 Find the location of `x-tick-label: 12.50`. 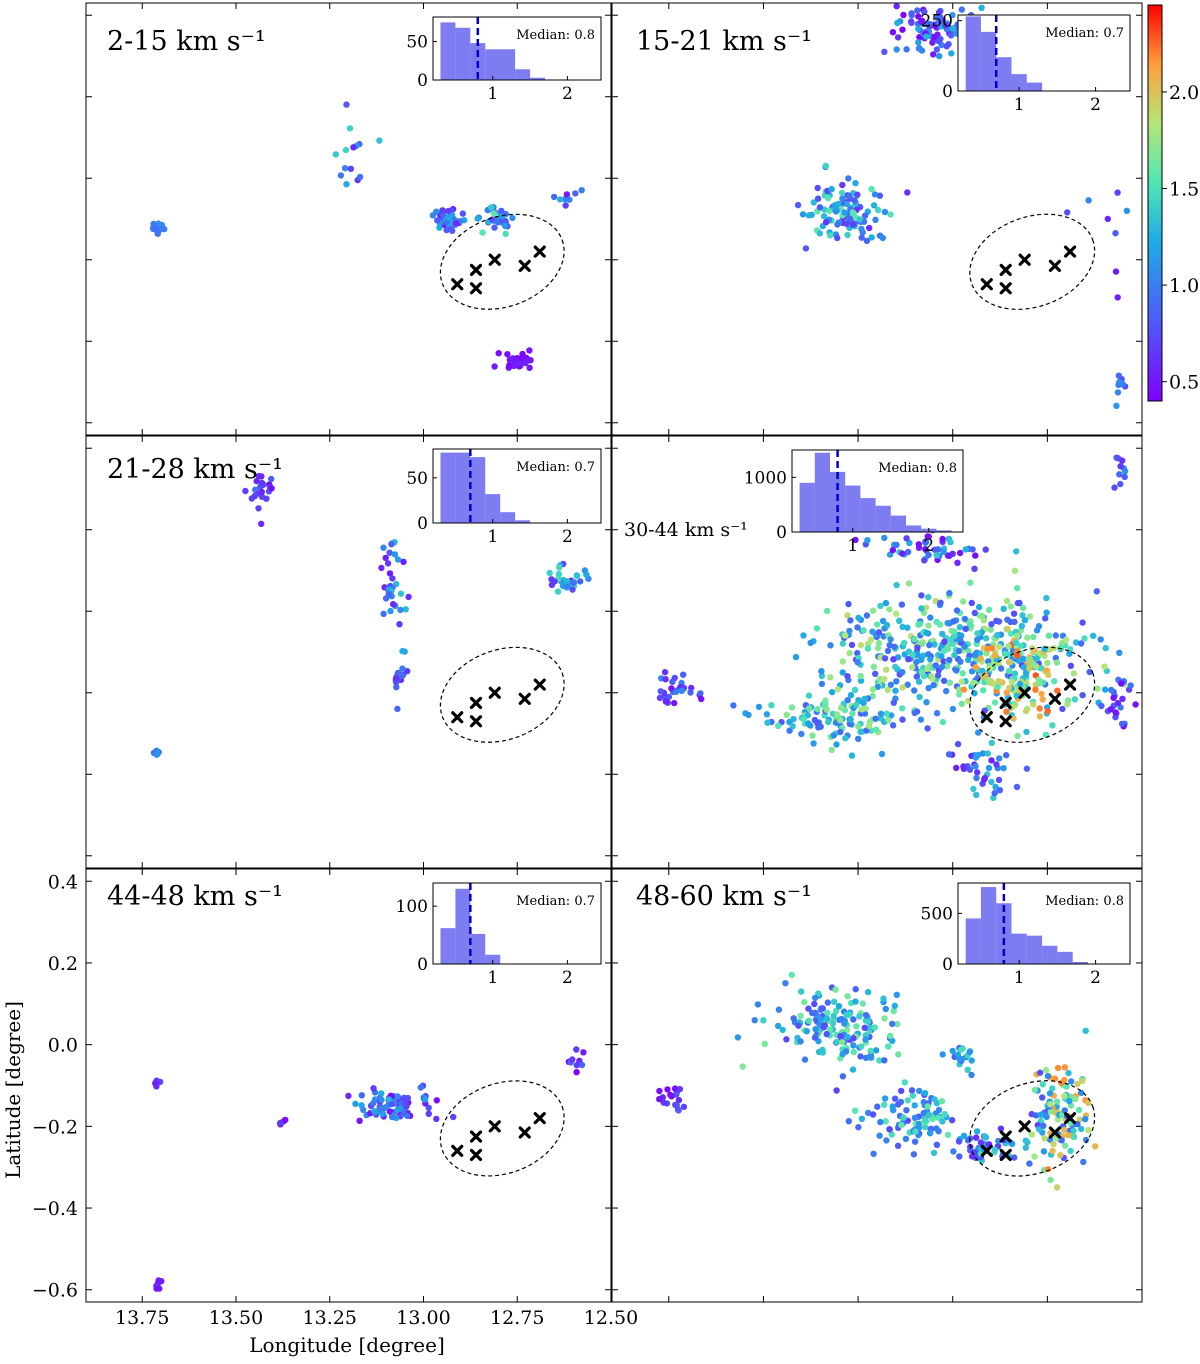

x-tick-label: 12.50 is located at coordinates (611, 1318).